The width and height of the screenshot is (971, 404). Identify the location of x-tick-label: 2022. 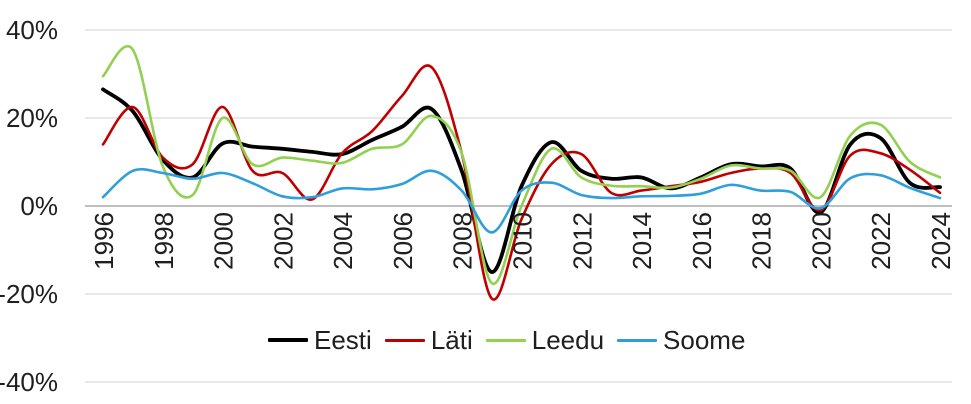
(881, 241).